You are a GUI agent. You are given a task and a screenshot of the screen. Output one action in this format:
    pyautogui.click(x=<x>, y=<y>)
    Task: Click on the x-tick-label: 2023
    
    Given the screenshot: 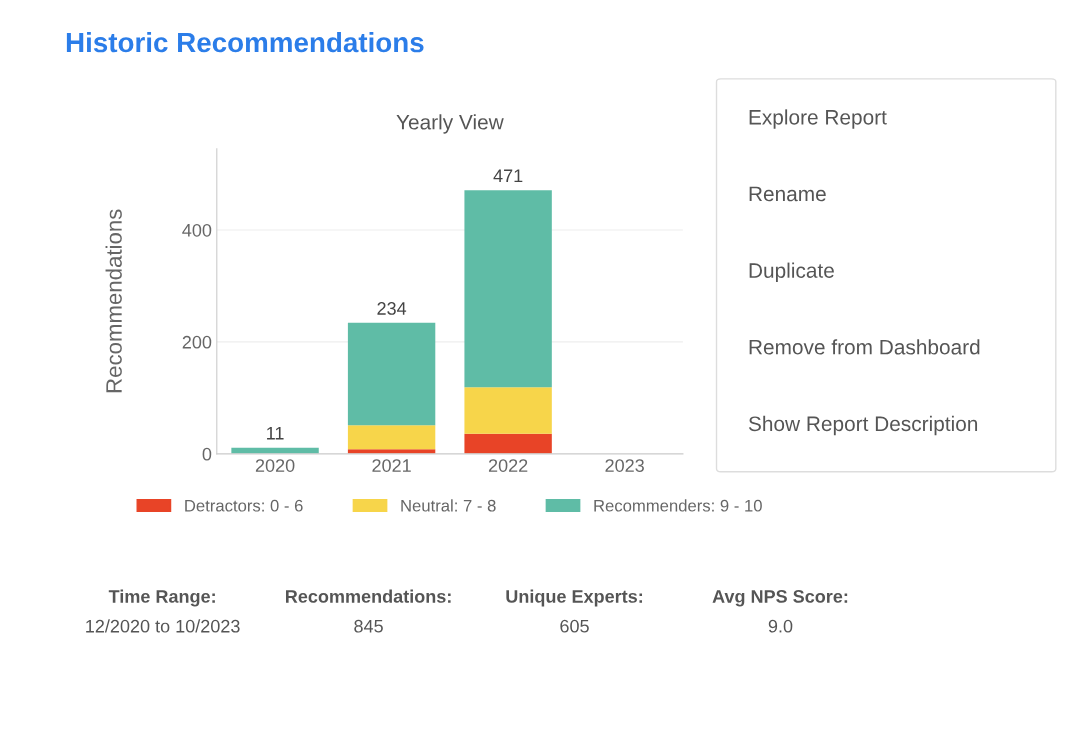 What is the action you would take?
    pyautogui.click(x=624, y=465)
    